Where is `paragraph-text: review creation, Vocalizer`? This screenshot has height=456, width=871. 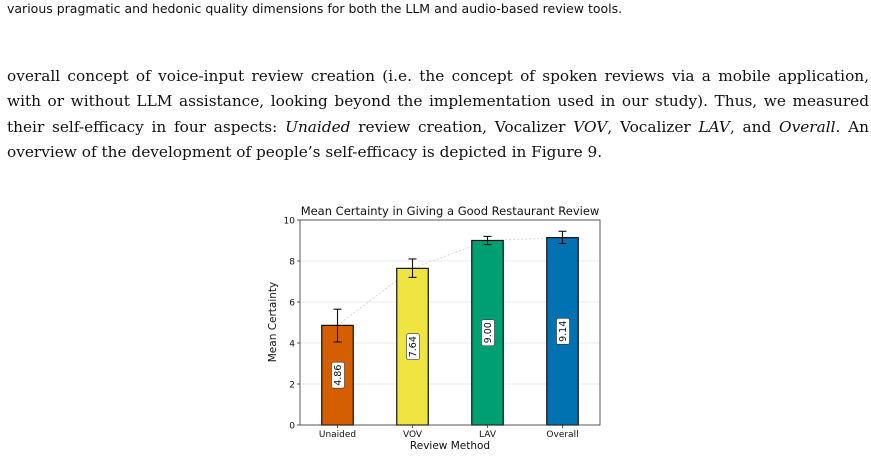
paragraph-text: review creation, Vocalizer is located at coordinates (462, 126).